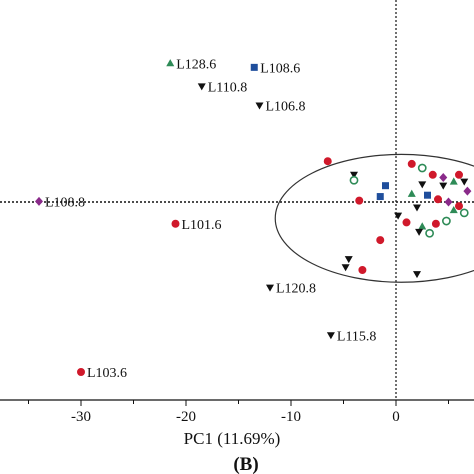  What do you see at coordinates (202, 225) in the screenshot?
I see `point-label: L101.6` at bounding box center [202, 225].